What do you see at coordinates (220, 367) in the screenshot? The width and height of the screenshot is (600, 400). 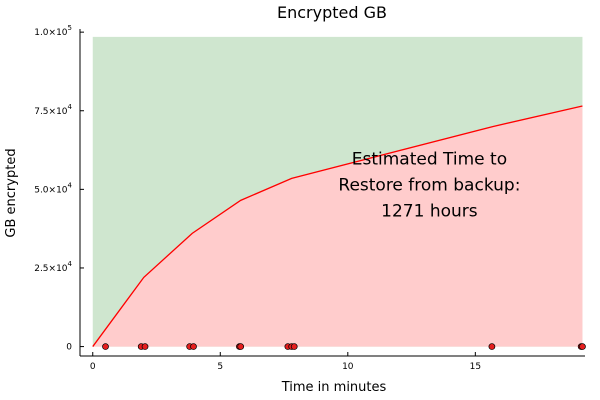 I see `x-tick-label: 5` at bounding box center [220, 367].